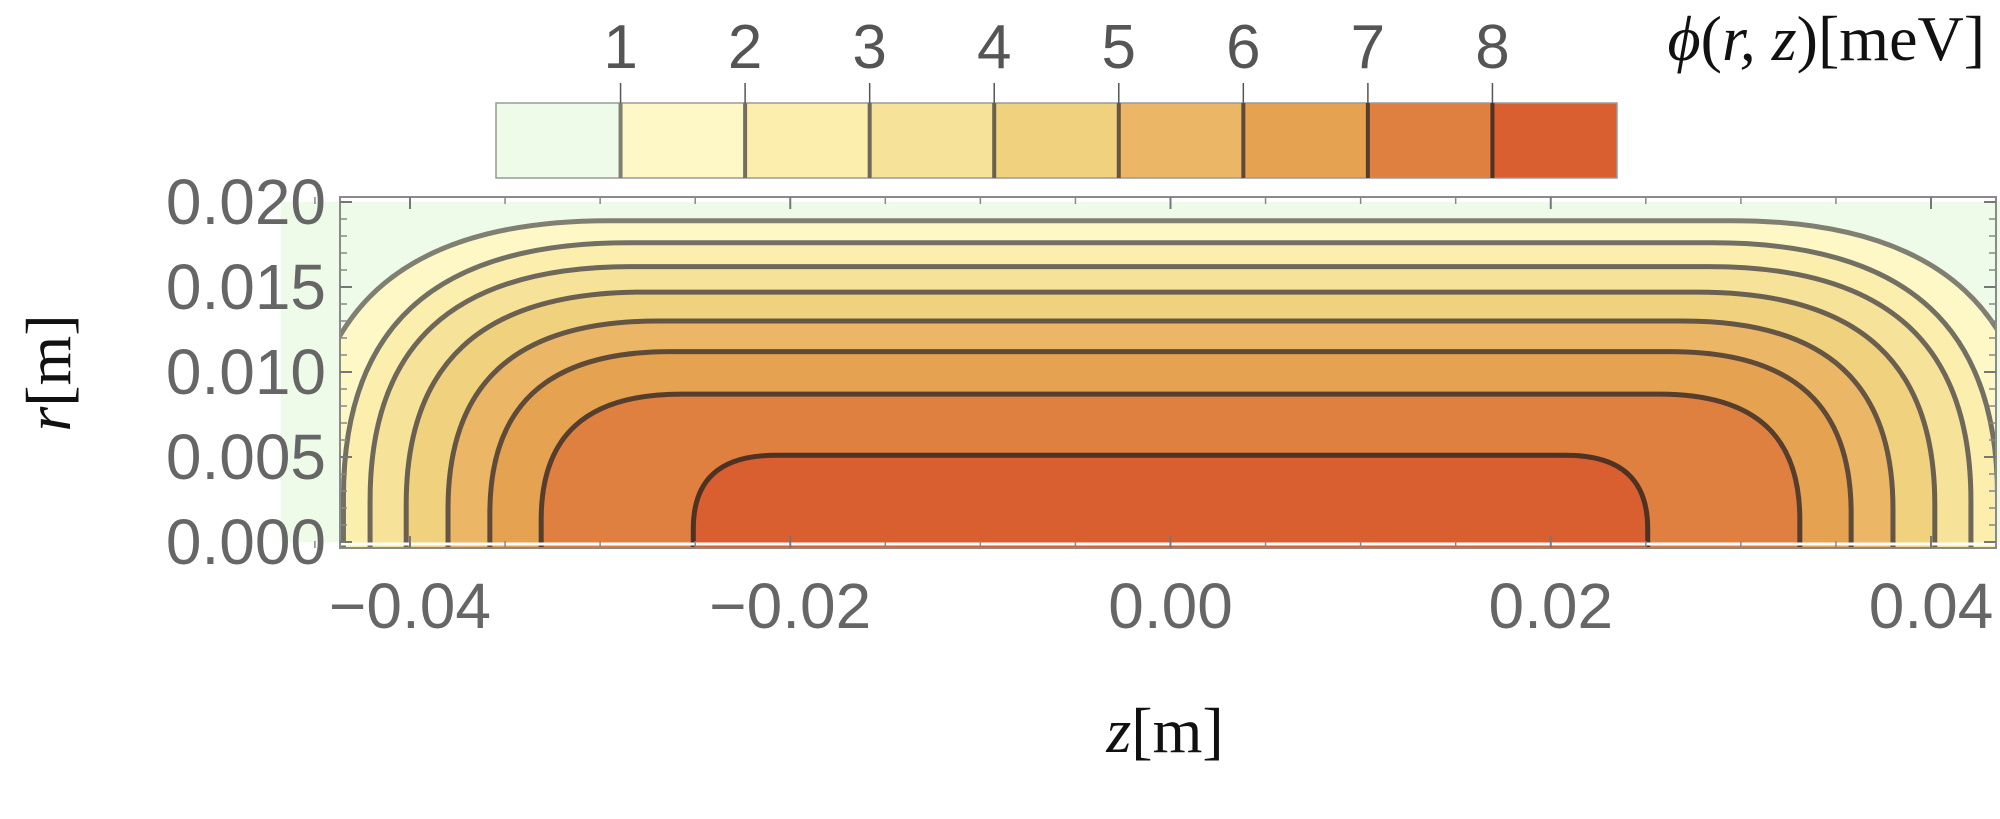 The height and width of the screenshot is (819, 2000). What do you see at coordinates (1164, 730) in the screenshot?
I see `x-axis-title: z[m]` at bounding box center [1164, 730].